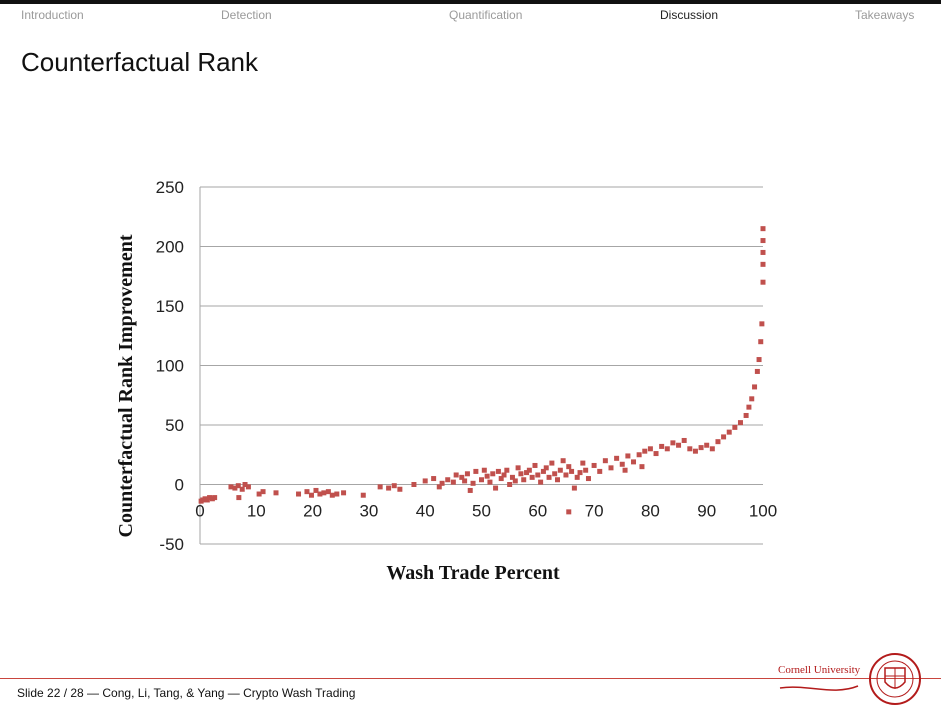  Describe the element at coordinates (174, 425) in the screenshot. I see `y-tick-label: 50` at that location.